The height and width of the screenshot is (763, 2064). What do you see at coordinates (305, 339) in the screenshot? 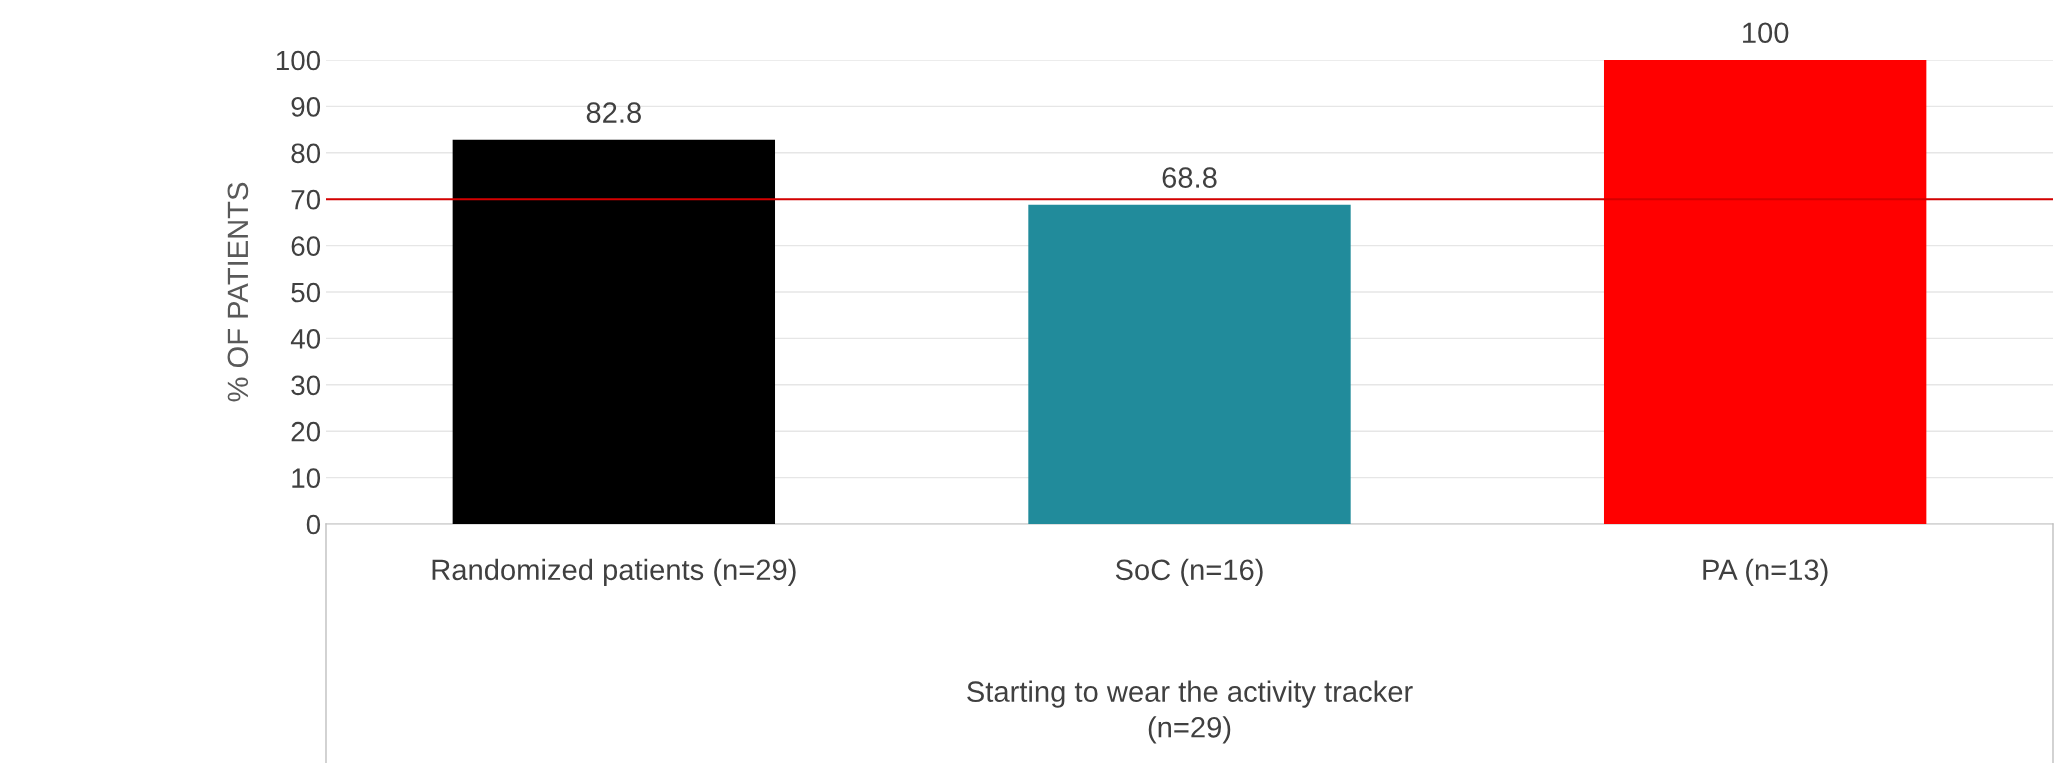
I see `y-tick-label: 40` at bounding box center [305, 339].